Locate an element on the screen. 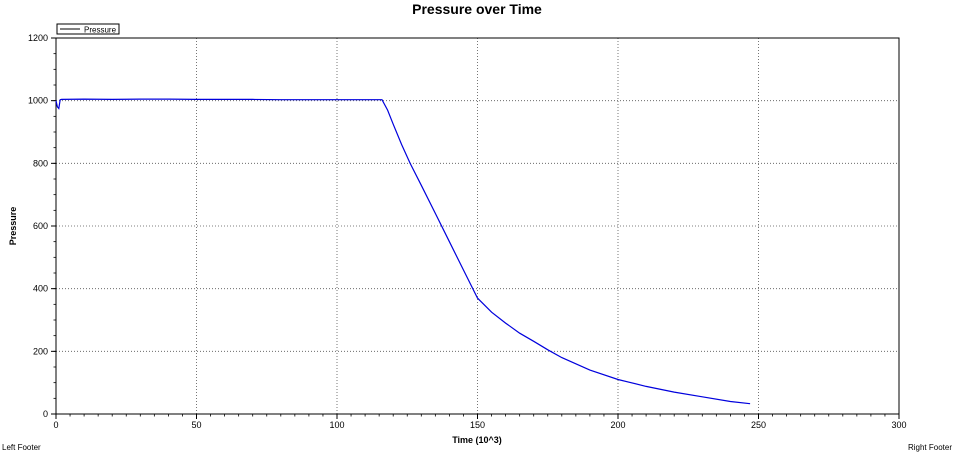 Image resolution: width=954 pixels, height=454 pixels. left-footer: Left Footer is located at coordinates (21, 447).